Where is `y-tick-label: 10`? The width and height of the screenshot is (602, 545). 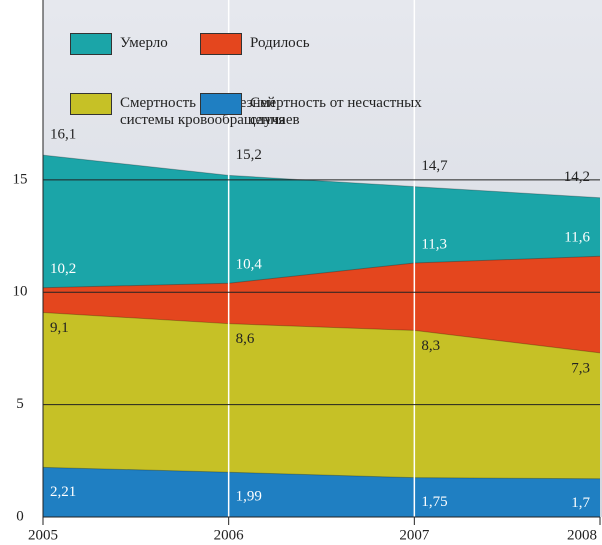 y-tick-label: 10 is located at coordinates (20, 292).